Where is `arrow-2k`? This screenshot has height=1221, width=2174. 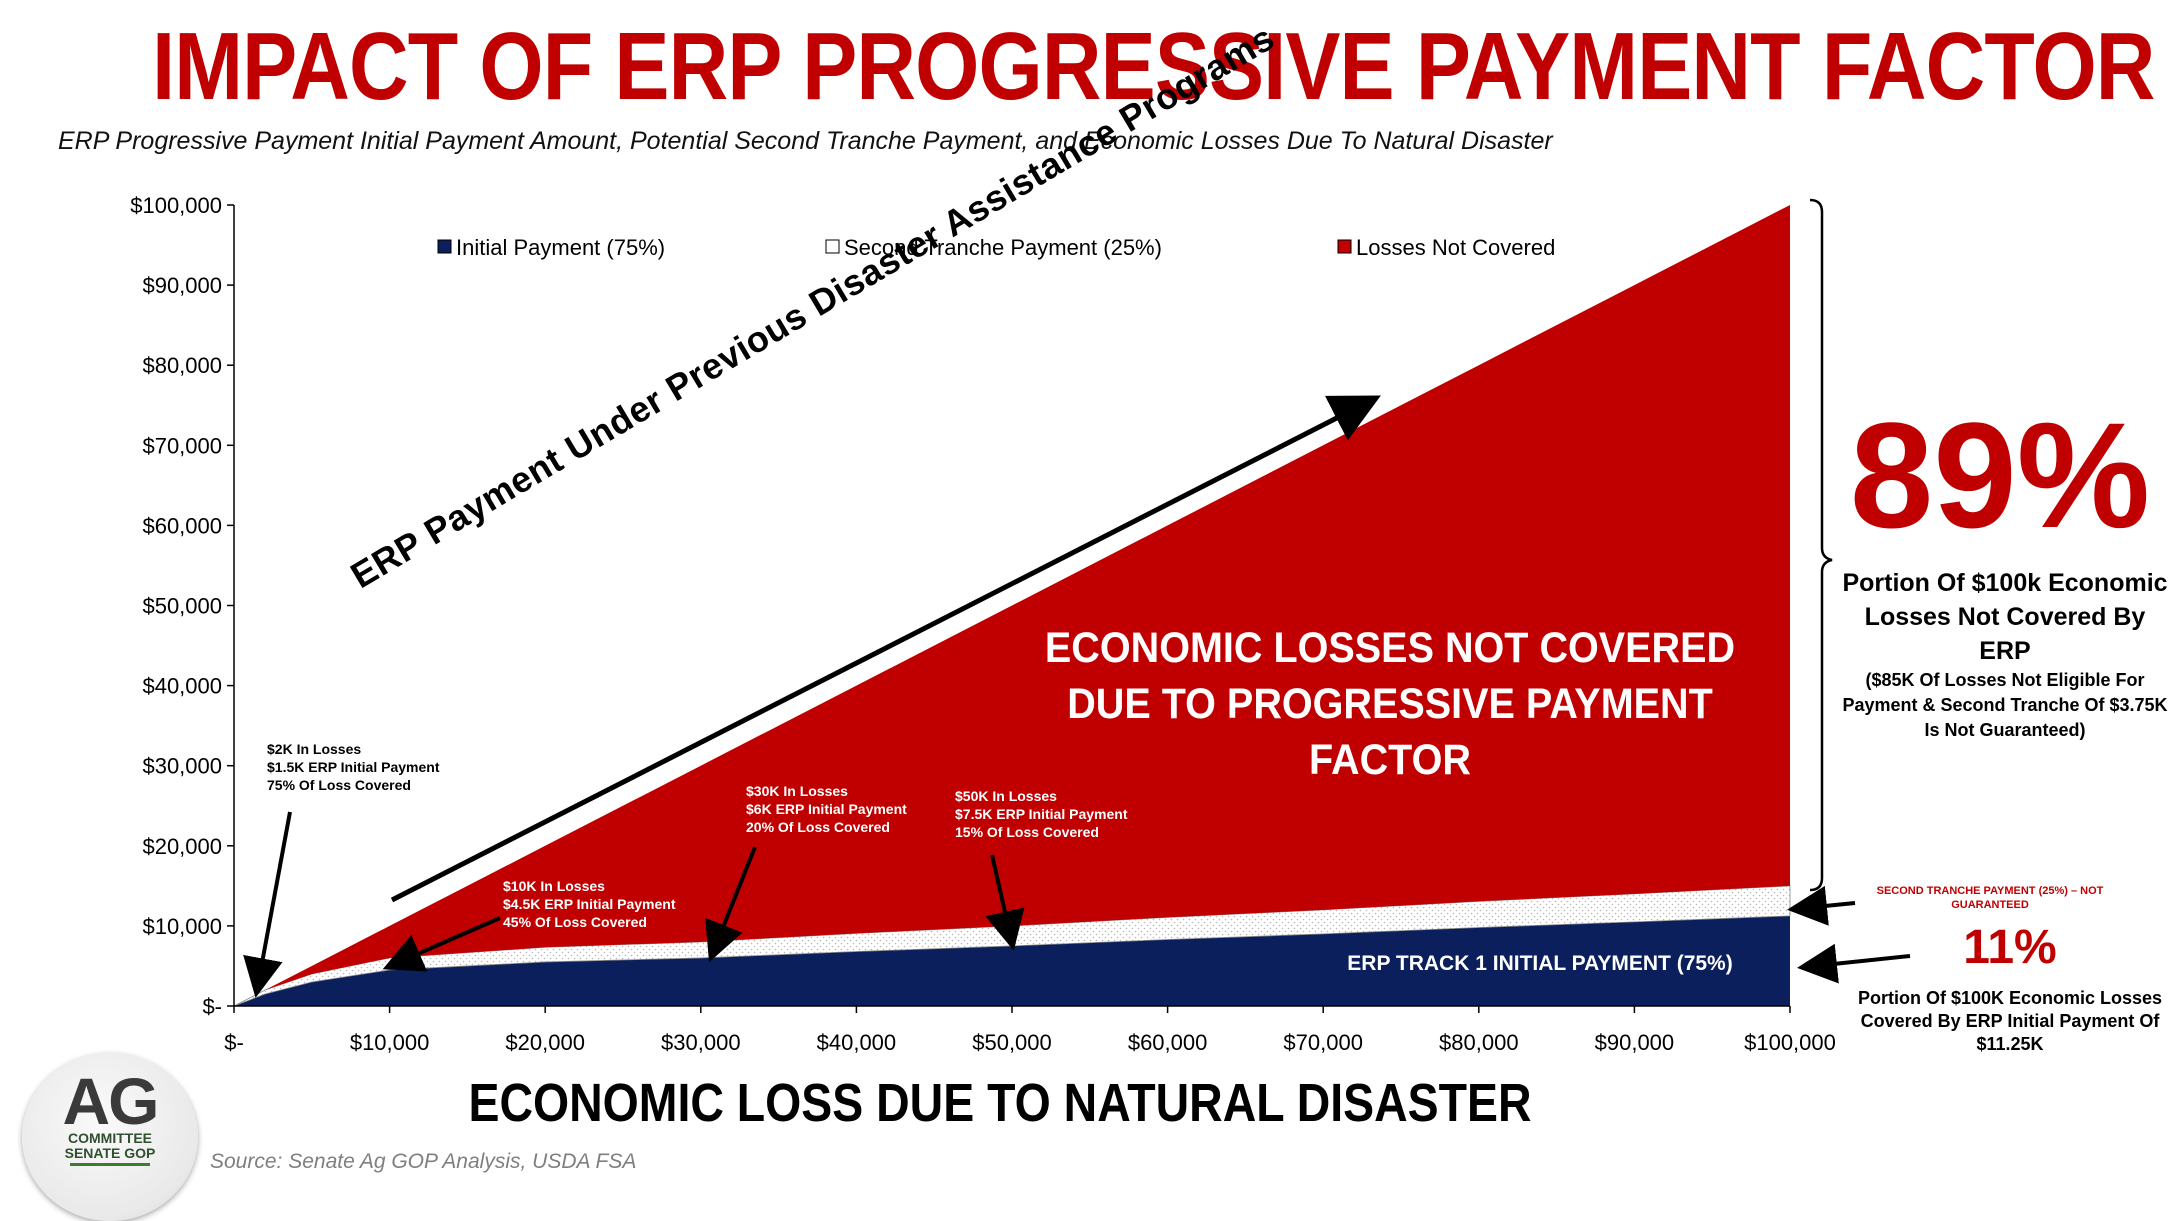
arrow-2k is located at coordinates (267, 904).